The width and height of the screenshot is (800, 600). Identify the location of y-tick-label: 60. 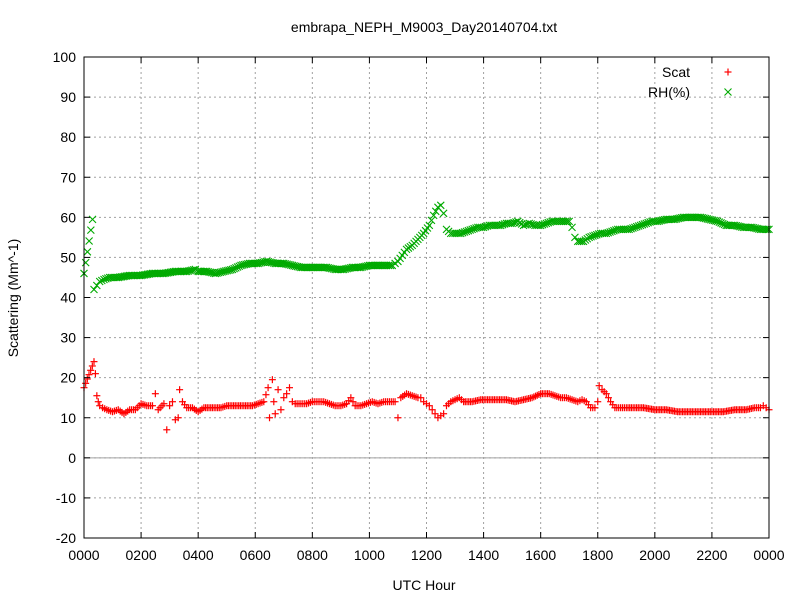
(68, 217).